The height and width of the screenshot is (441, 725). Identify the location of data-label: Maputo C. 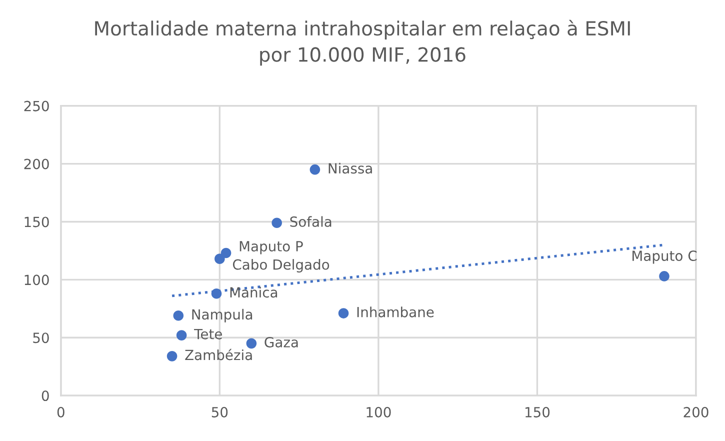
(664, 257).